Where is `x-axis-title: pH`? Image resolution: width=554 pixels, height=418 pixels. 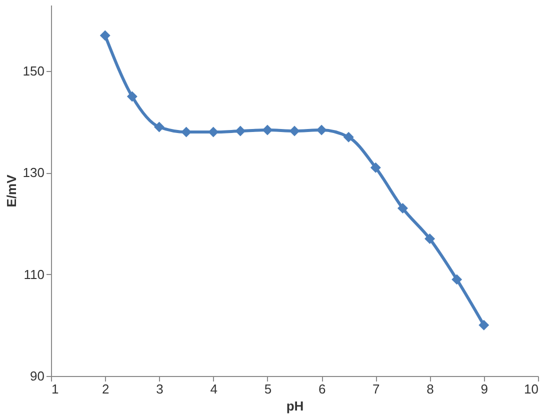
x-axis-title: pH is located at coordinates (295, 406).